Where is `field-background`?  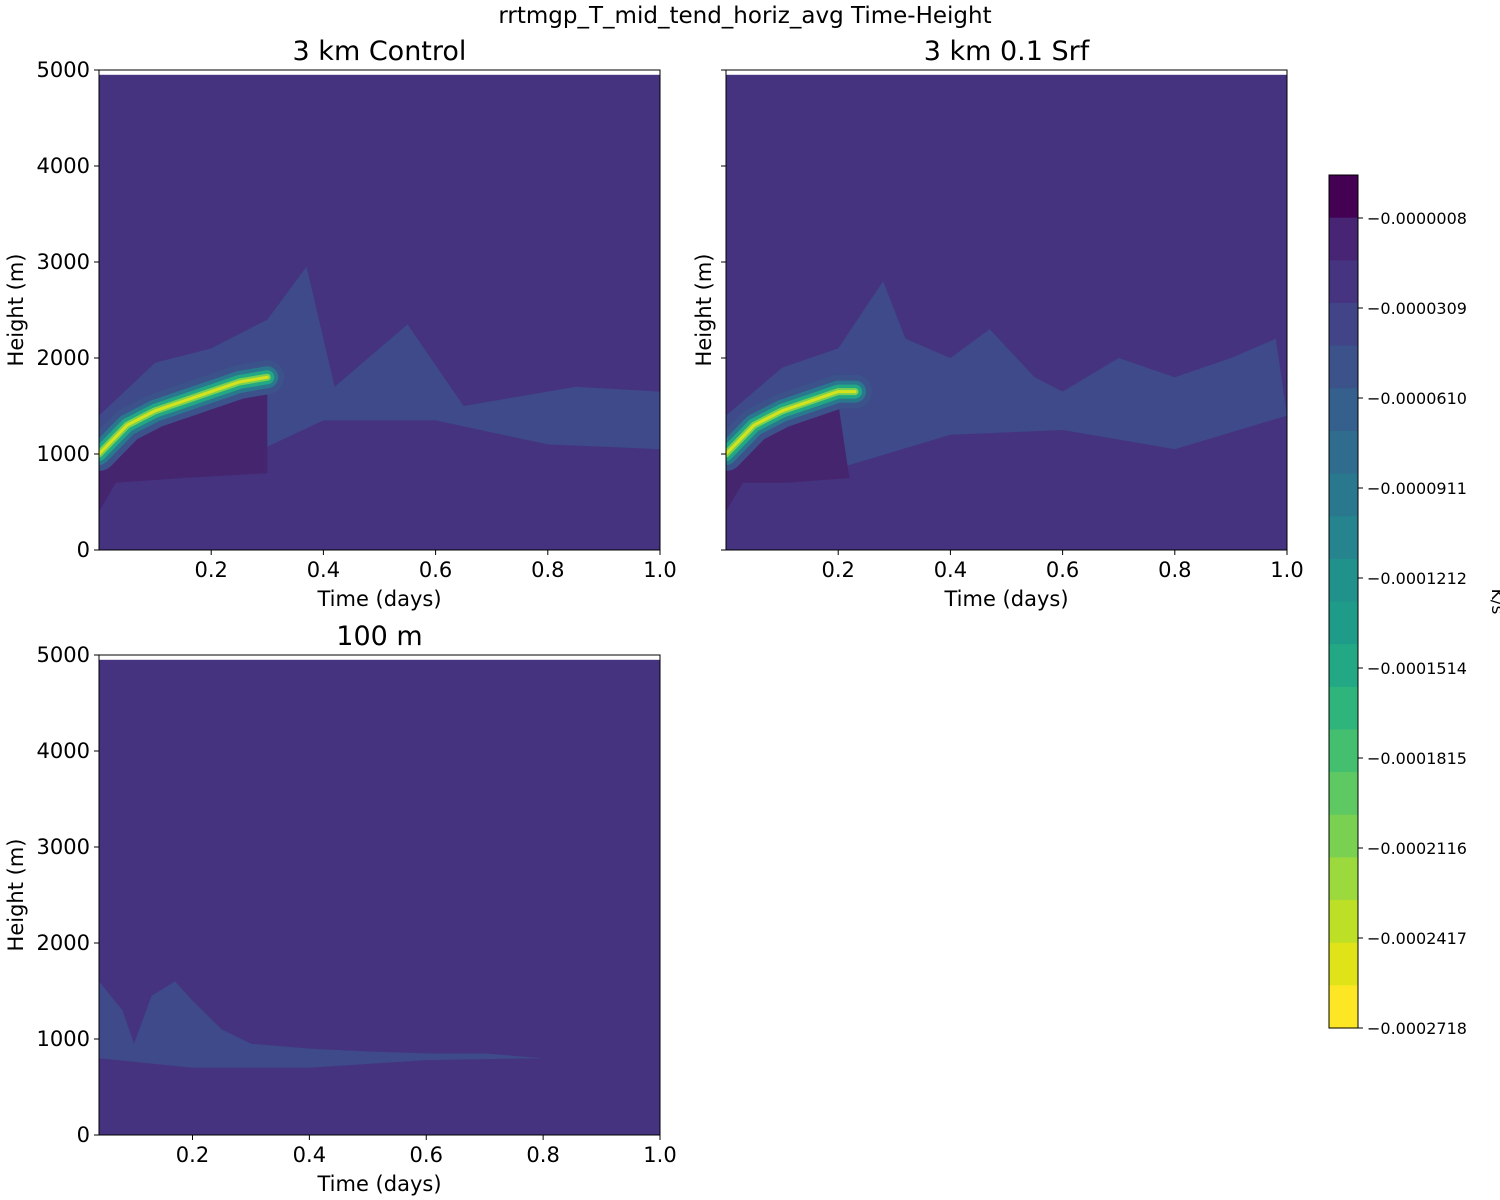 field-background is located at coordinates (379, 312).